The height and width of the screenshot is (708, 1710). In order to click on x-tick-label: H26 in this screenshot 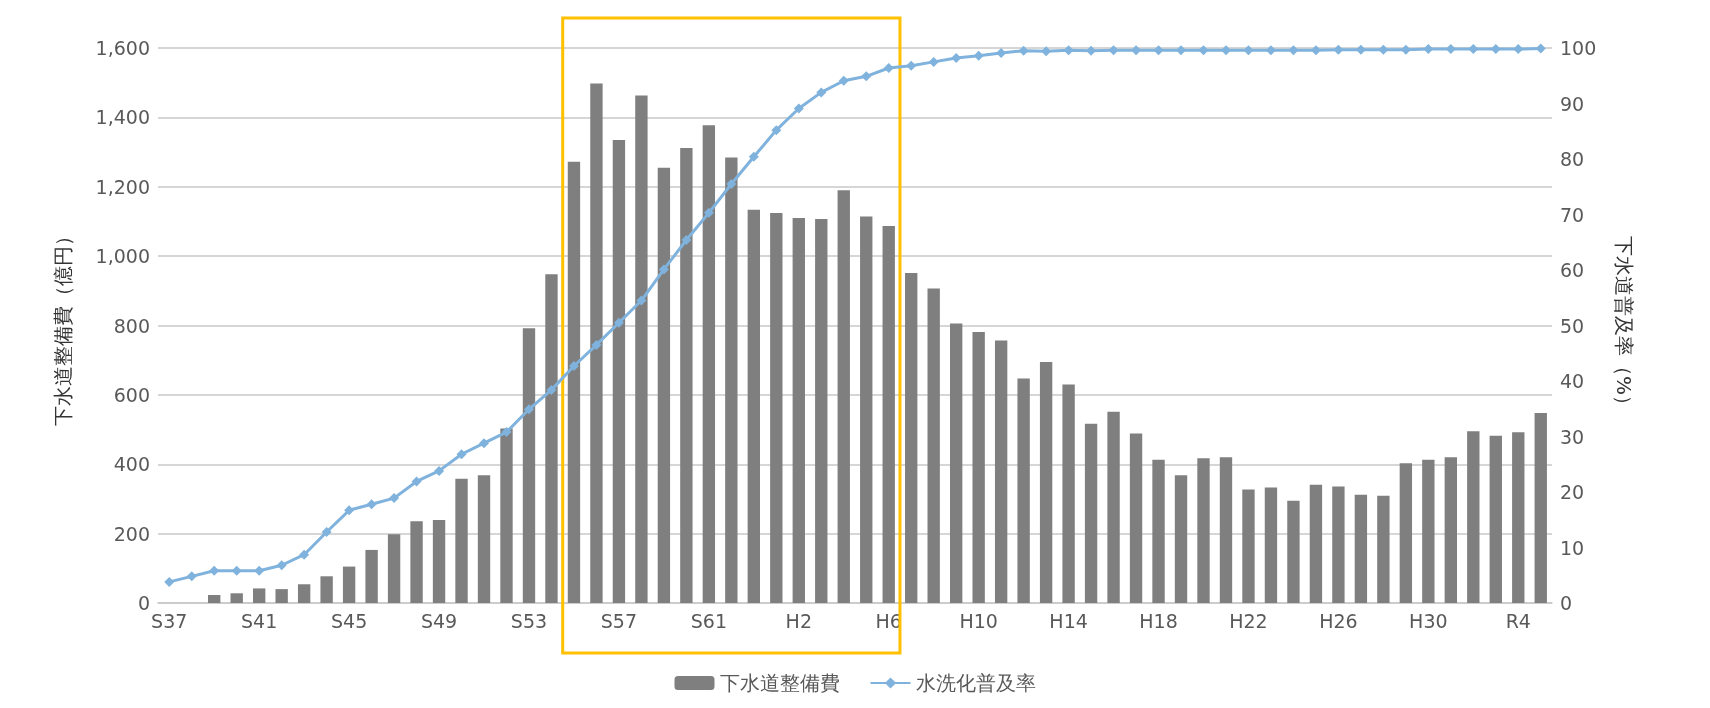, I will do `click(1338, 620)`.